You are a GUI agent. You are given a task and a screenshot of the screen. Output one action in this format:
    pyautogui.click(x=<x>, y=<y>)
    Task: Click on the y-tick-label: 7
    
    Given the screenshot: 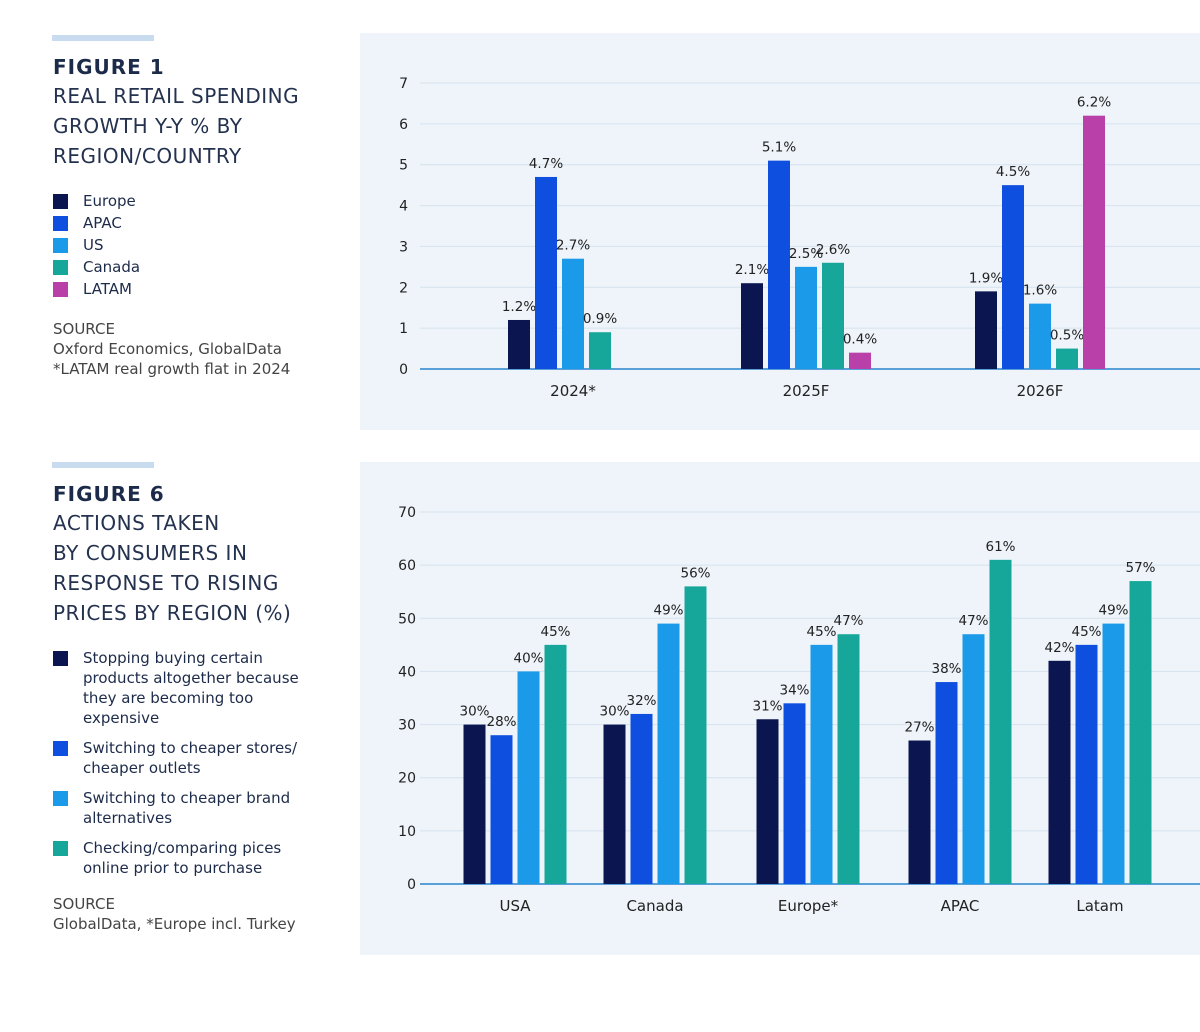 What is the action you would take?
    pyautogui.click(x=403, y=84)
    